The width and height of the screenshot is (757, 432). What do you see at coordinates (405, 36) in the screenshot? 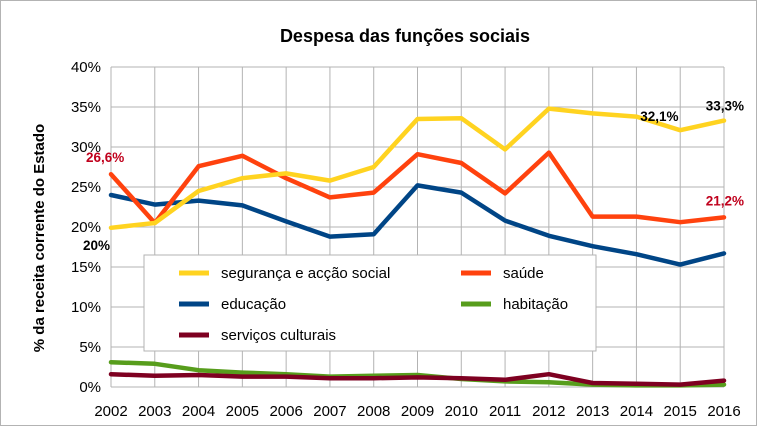
I see `chart-title: Despesa das funções sociais` at bounding box center [405, 36].